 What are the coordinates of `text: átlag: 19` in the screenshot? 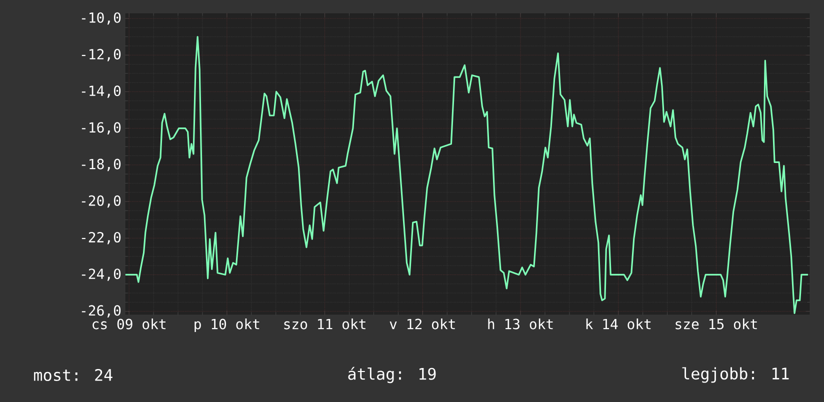 It's located at (392, 375).